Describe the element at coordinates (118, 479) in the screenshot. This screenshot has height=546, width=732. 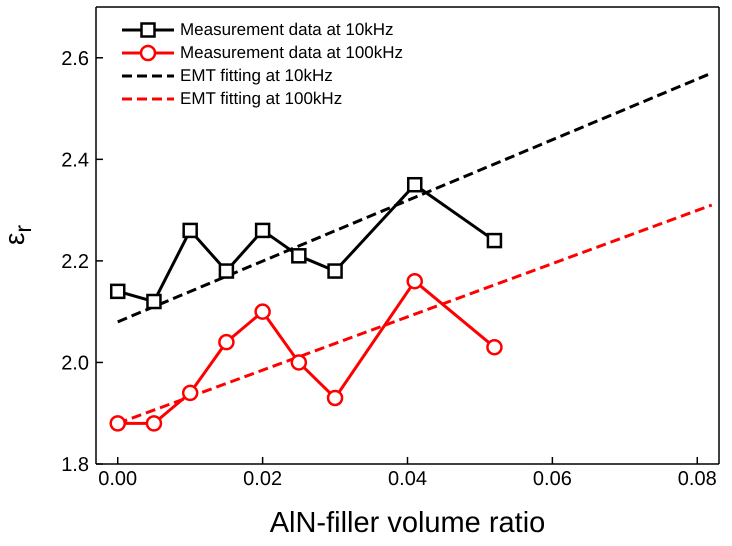
I see `x-tick-label: 0.00` at that location.